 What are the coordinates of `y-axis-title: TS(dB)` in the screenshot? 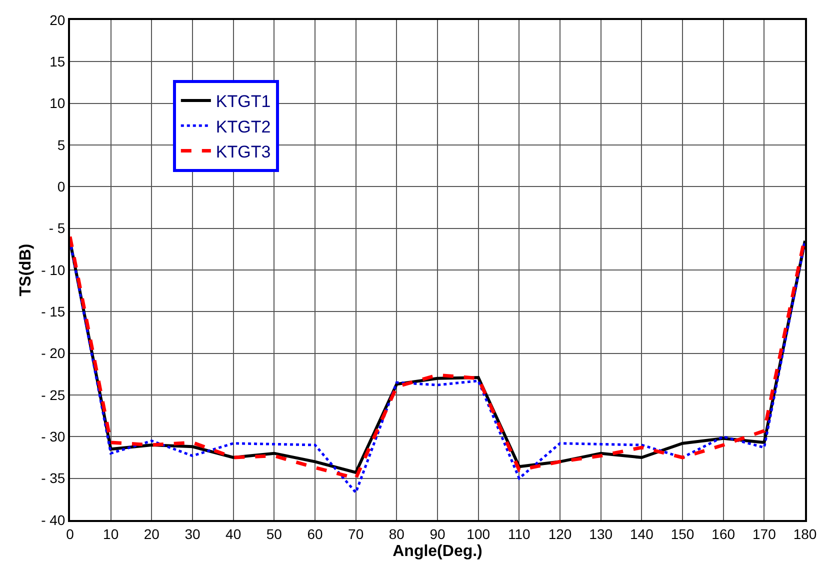 It's located at (25, 270).